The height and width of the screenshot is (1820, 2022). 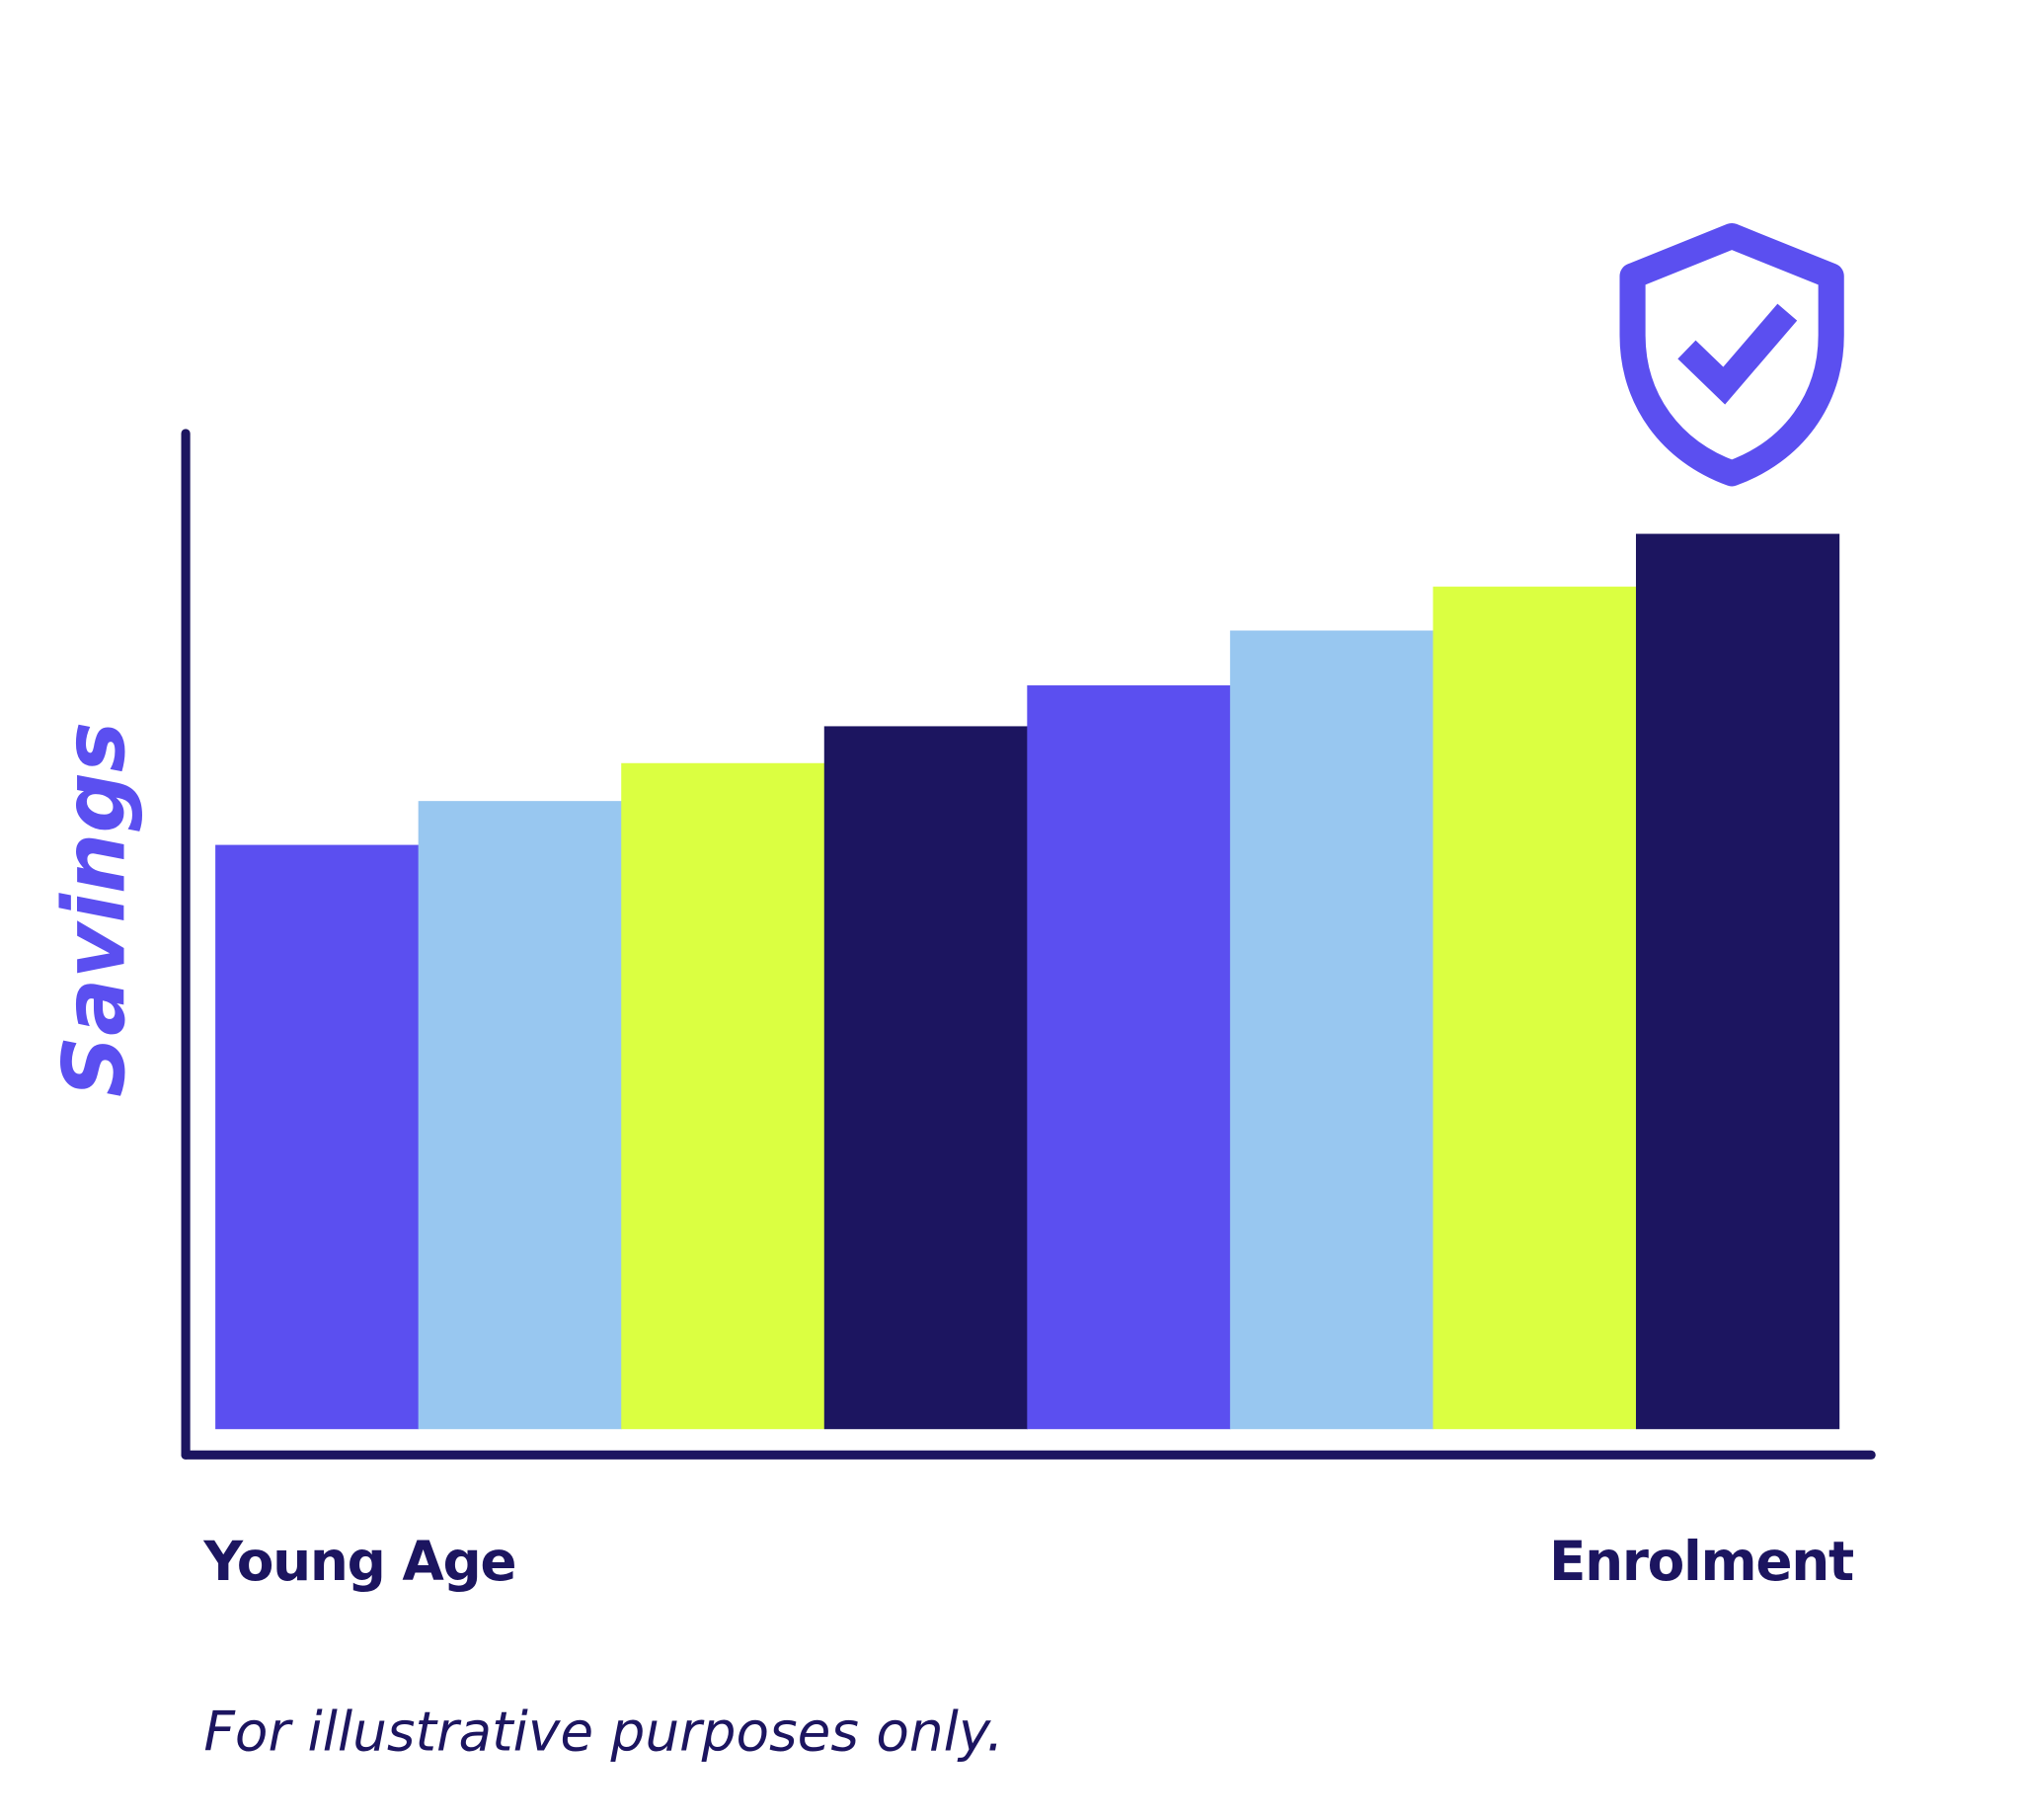 I want to click on x-axis-start-label: Young Age, so click(x=358, y=1561).